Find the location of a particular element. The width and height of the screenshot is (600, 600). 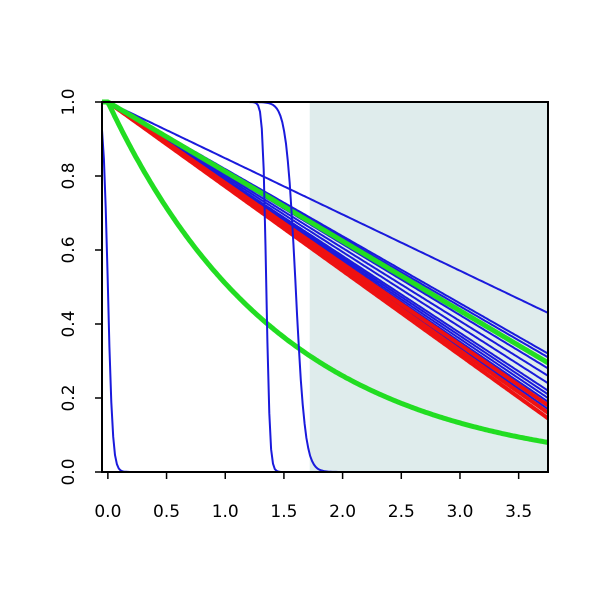

x-tick-label: 3.0 is located at coordinates (459, 512).